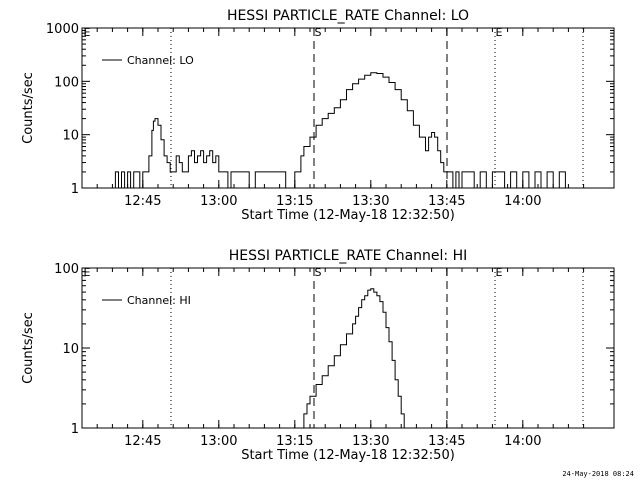 The width and height of the screenshot is (640, 480). What do you see at coordinates (160, 60) in the screenshot?
I see `legend-label: Channel: LO` at bounding box center [160, 60].